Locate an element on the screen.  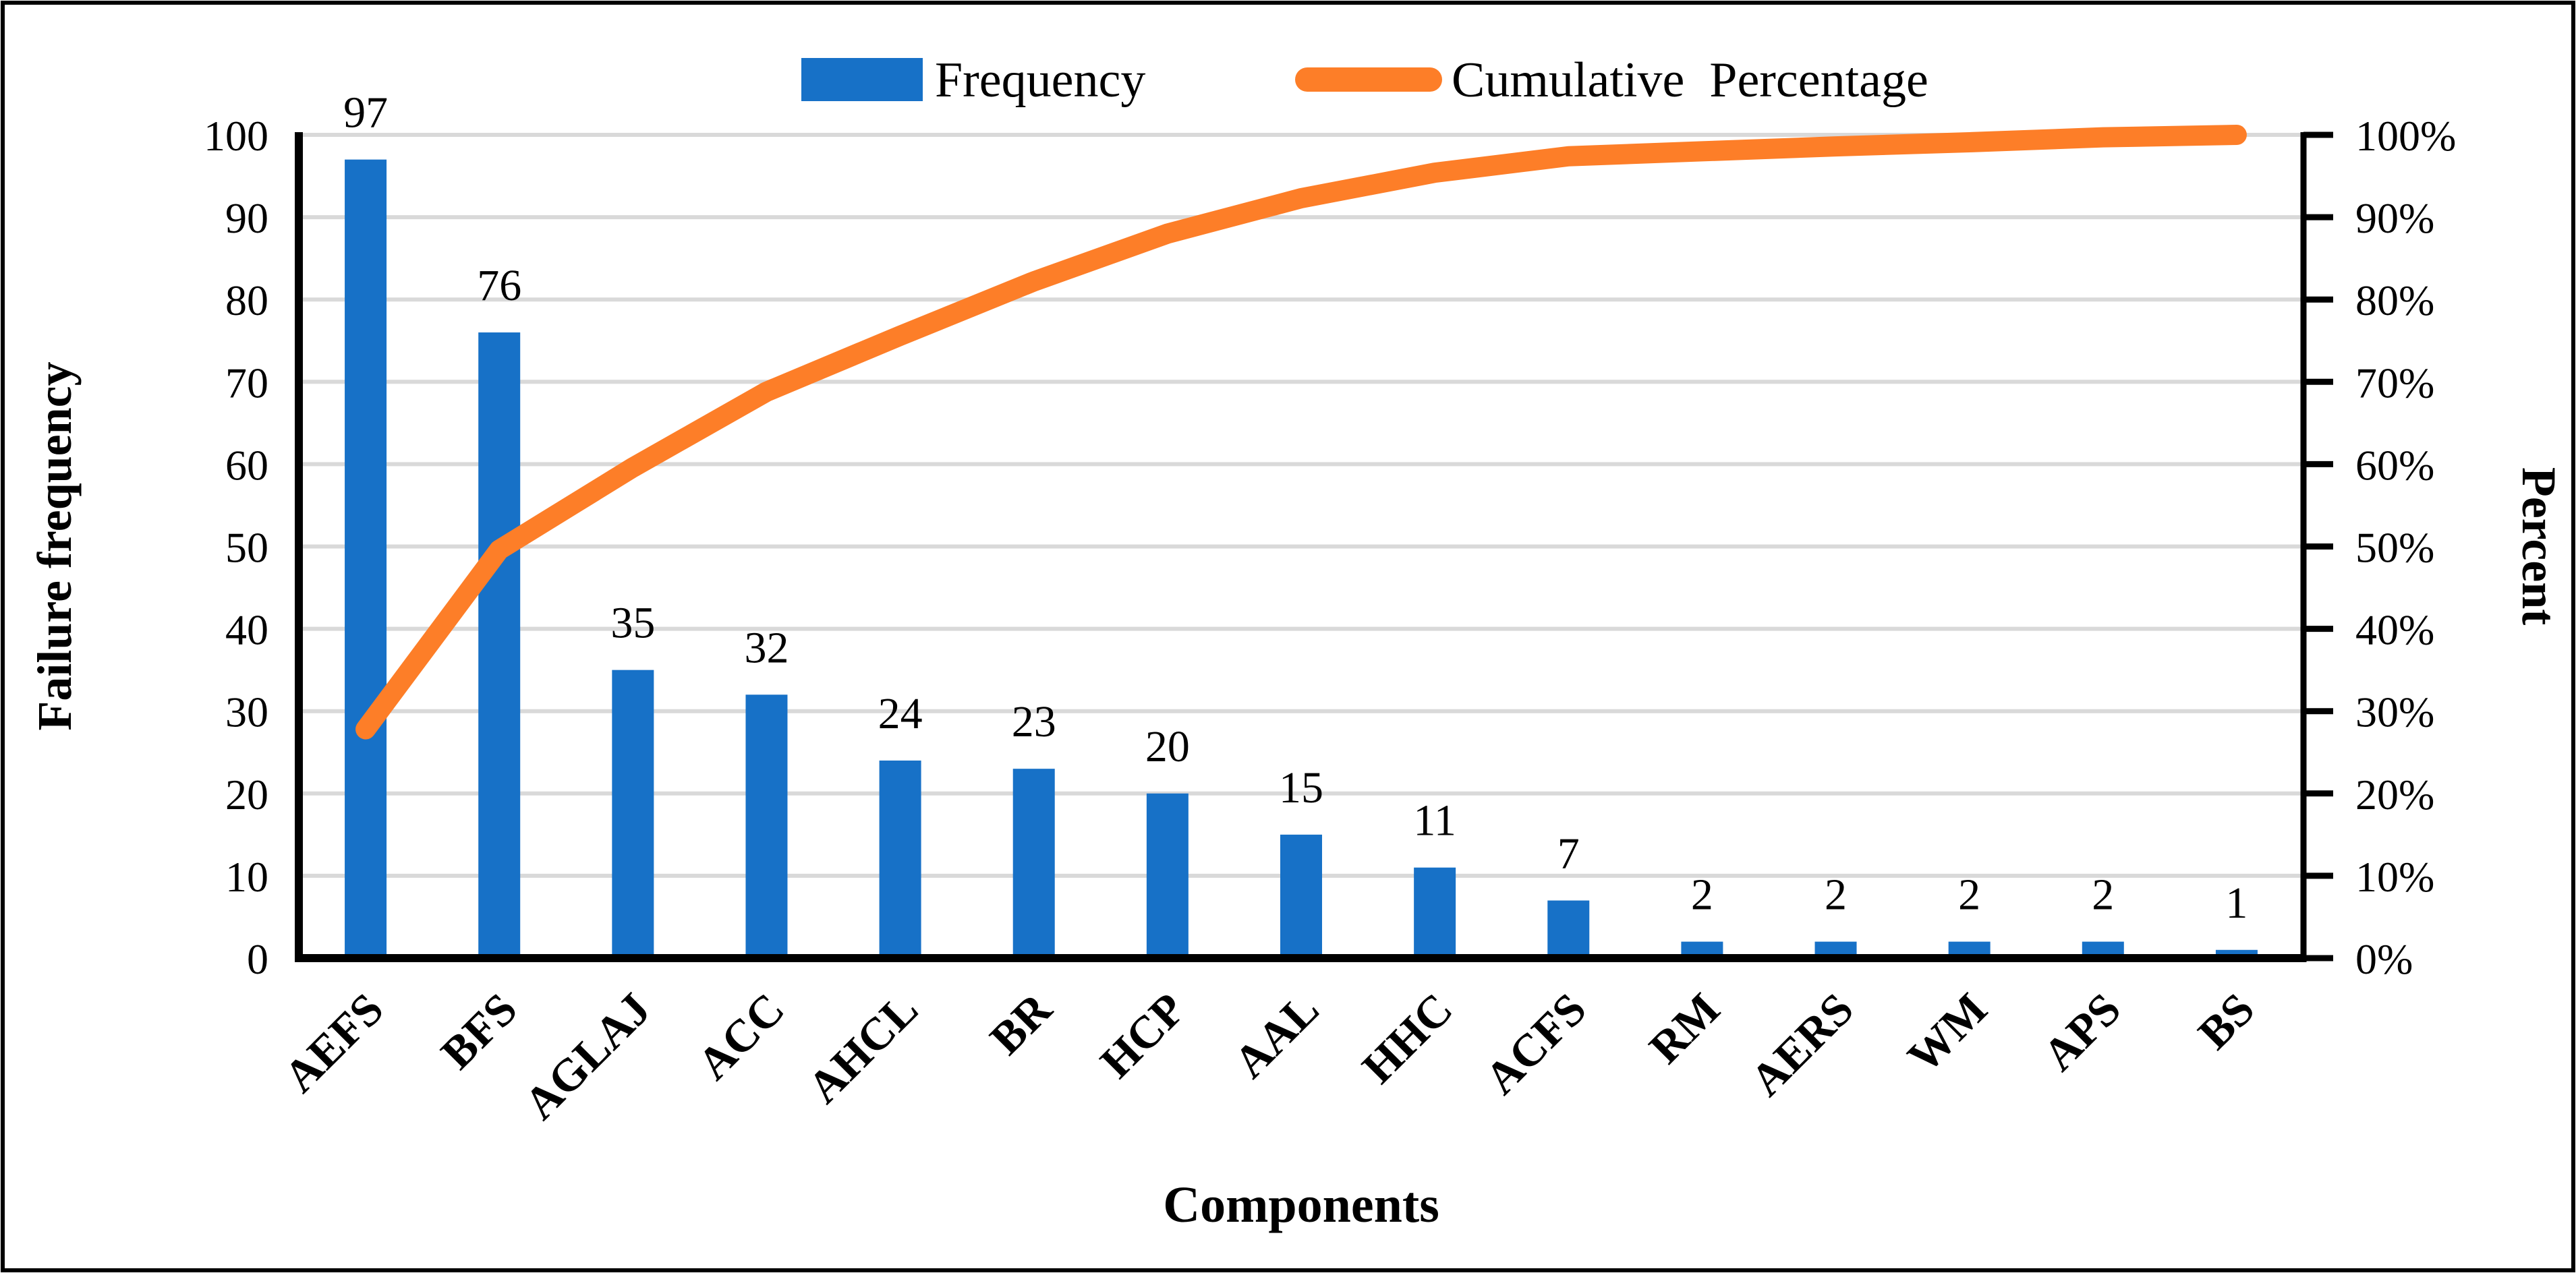
bar-label-aps: 2 is located at coordinates (2103, 895).